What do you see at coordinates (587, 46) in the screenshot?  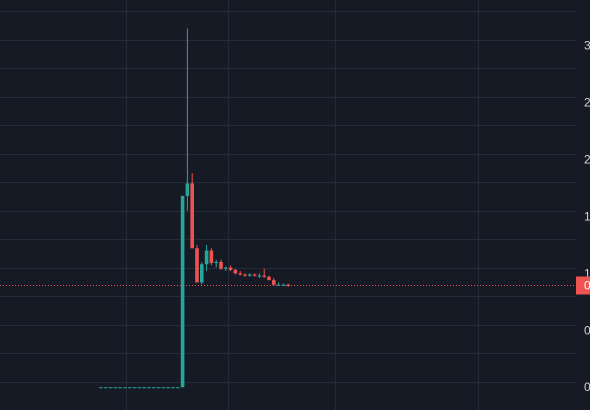 I see `y-tick-label: 3` at bounding box center [587, 46].